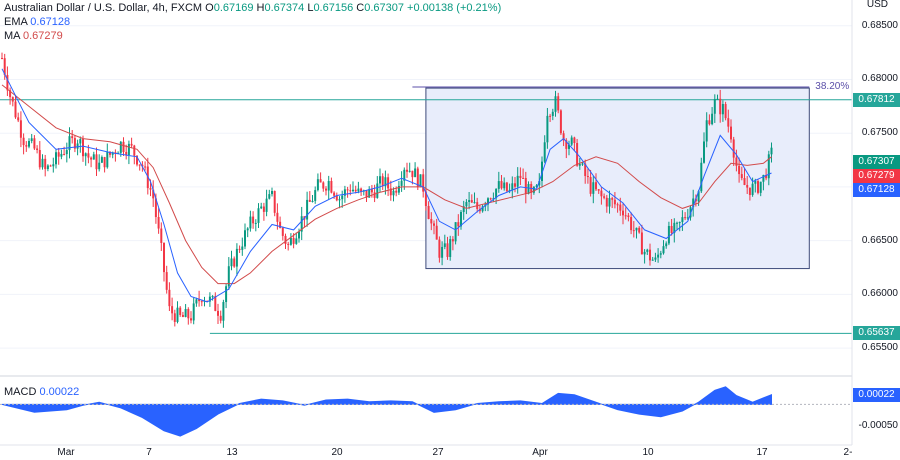  What do you see at coordinates (37, 22) in the screenshot?
I see `ema-legend: EMA 0.67128` at bounding box center [37, 22].